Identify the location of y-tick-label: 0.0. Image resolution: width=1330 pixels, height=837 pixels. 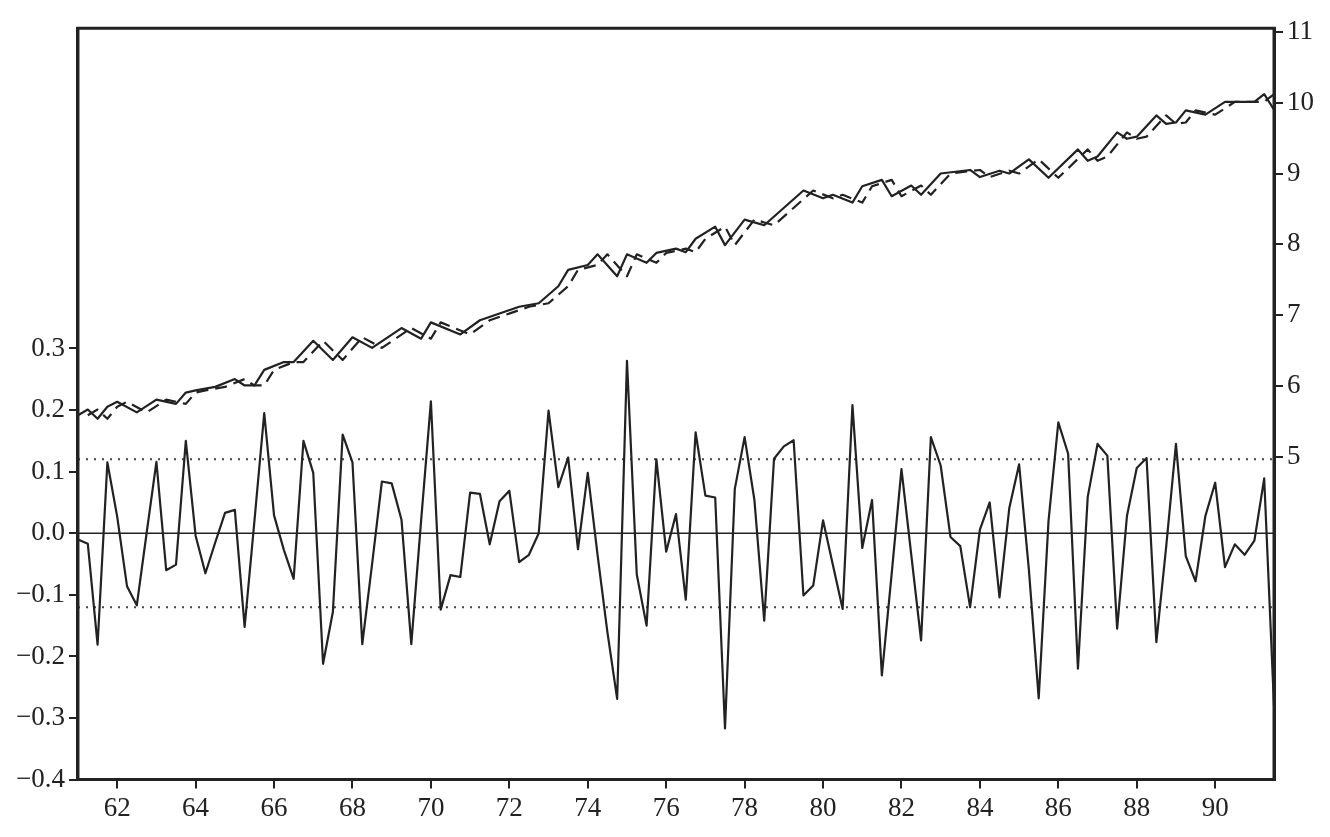
(48, 531).